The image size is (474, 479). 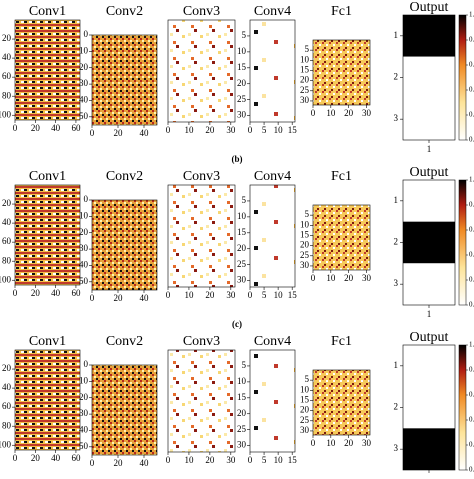 I want to click on x-tick-label: 40, so click(x=145, y=133).